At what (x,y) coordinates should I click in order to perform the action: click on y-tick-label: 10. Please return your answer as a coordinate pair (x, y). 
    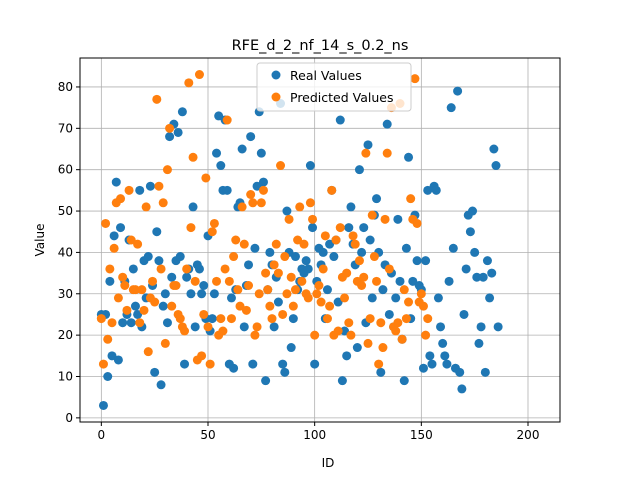
    Looking at the image, I should click on (65, 377).